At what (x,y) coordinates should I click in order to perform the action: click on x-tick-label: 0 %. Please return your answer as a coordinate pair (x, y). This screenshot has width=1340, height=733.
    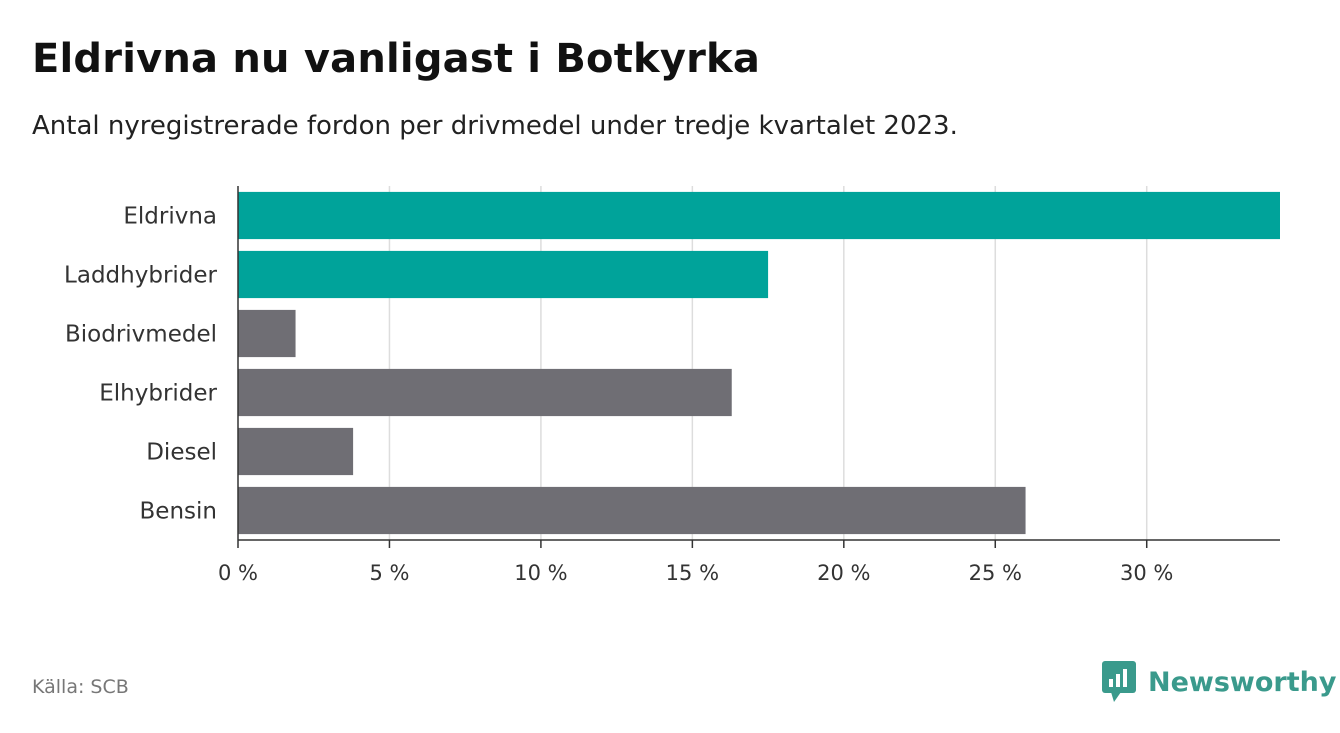
    Looking at the image, I should click on (238, 573).